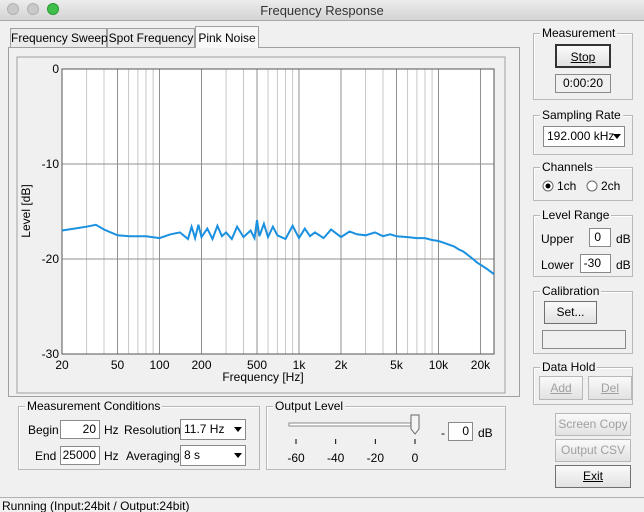 This screenshot has width=644, height=512. Describe the element at coordinates (96, 505) in the screenshot. I see `status-text: Running (Input:24bit / Output:24bit)` at that location.